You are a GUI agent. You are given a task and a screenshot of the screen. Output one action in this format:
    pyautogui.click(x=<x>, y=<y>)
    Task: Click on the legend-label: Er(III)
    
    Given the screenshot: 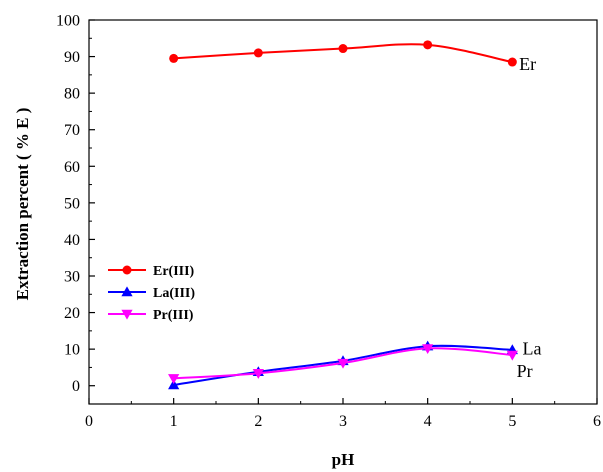 What is the action you would take?
    pyautogui.click(x=174, y=271)
    